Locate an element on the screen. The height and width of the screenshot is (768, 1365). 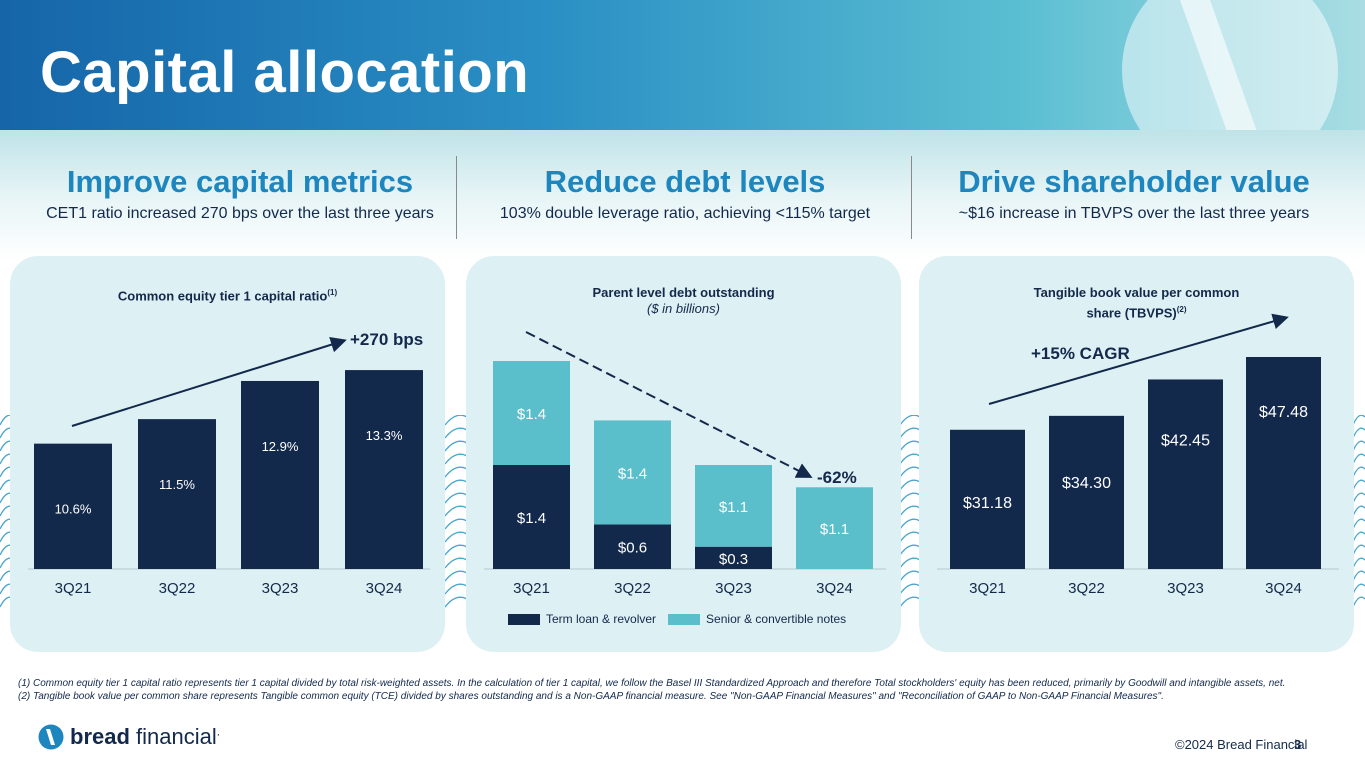
divider is located at coordinates (911, 197).